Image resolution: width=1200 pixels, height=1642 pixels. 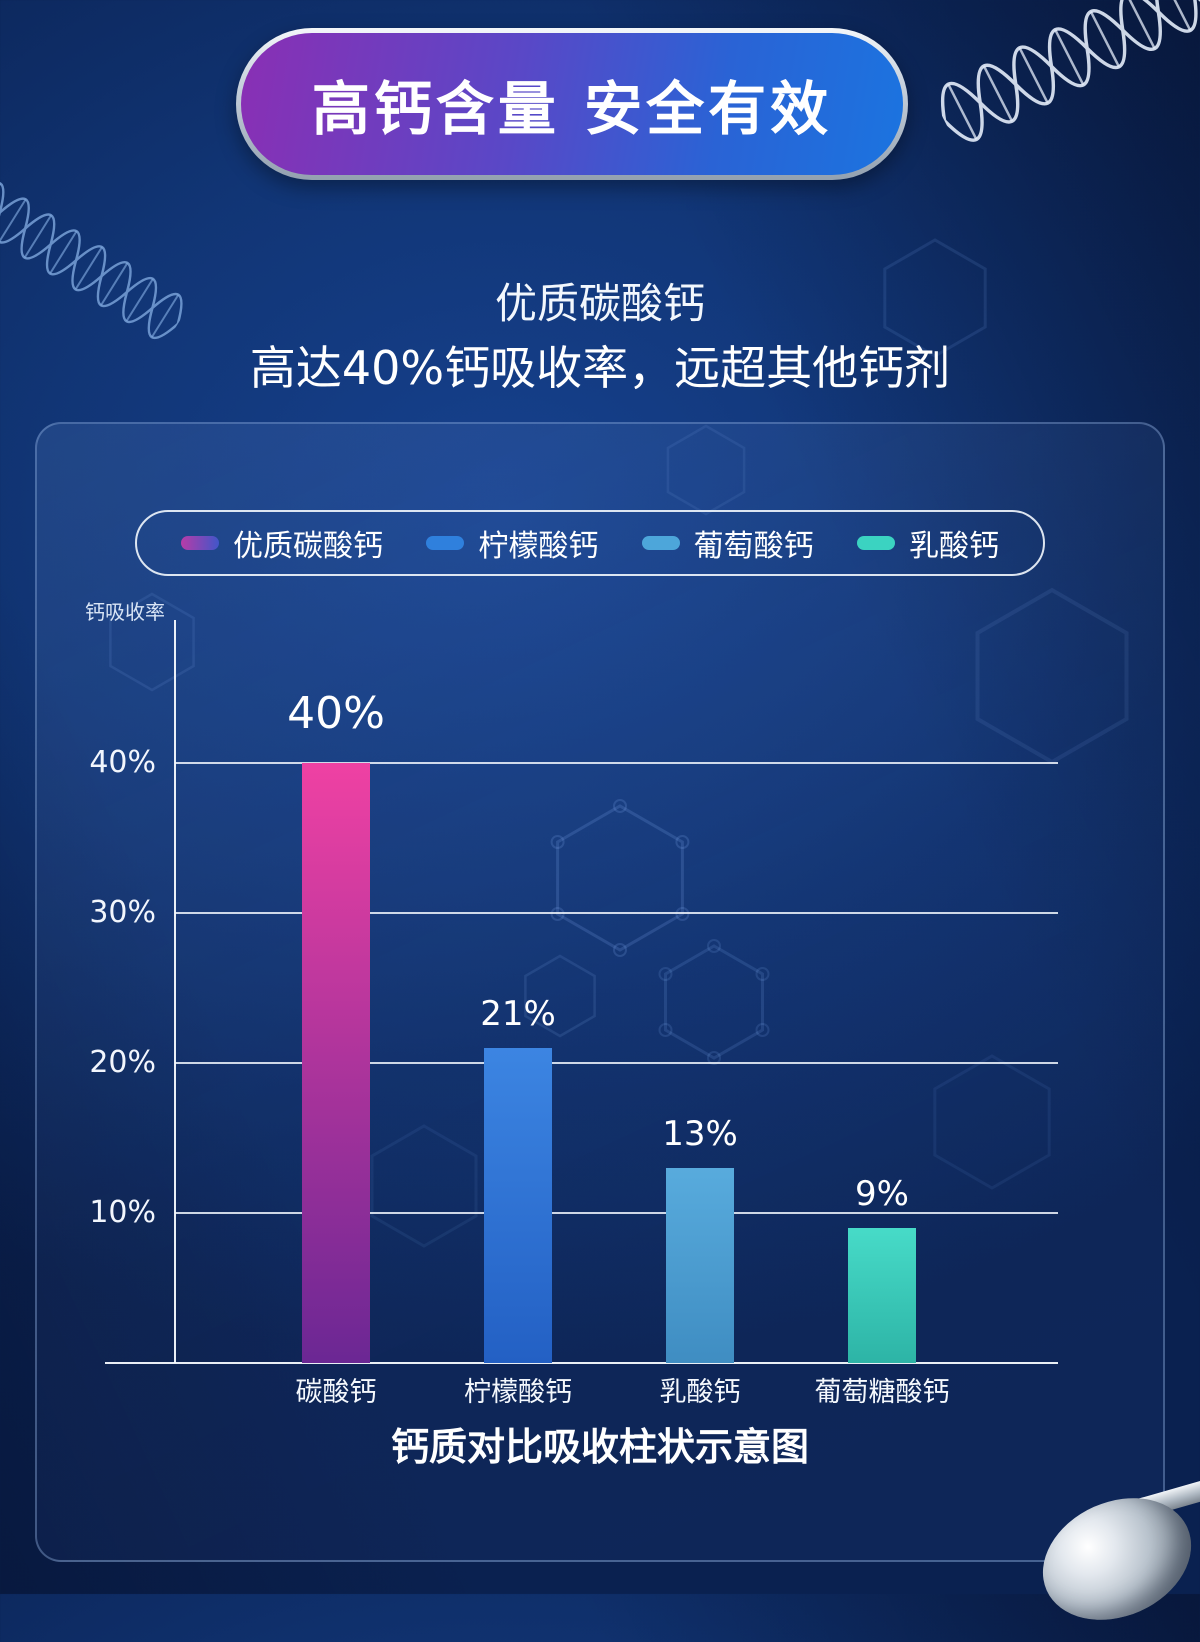 What do you see at coordinates (600, 1443) in the screenshot?
I see `chart-caption: 钙质对比吸收柱状示意图` at bounding box center [600, 1443].